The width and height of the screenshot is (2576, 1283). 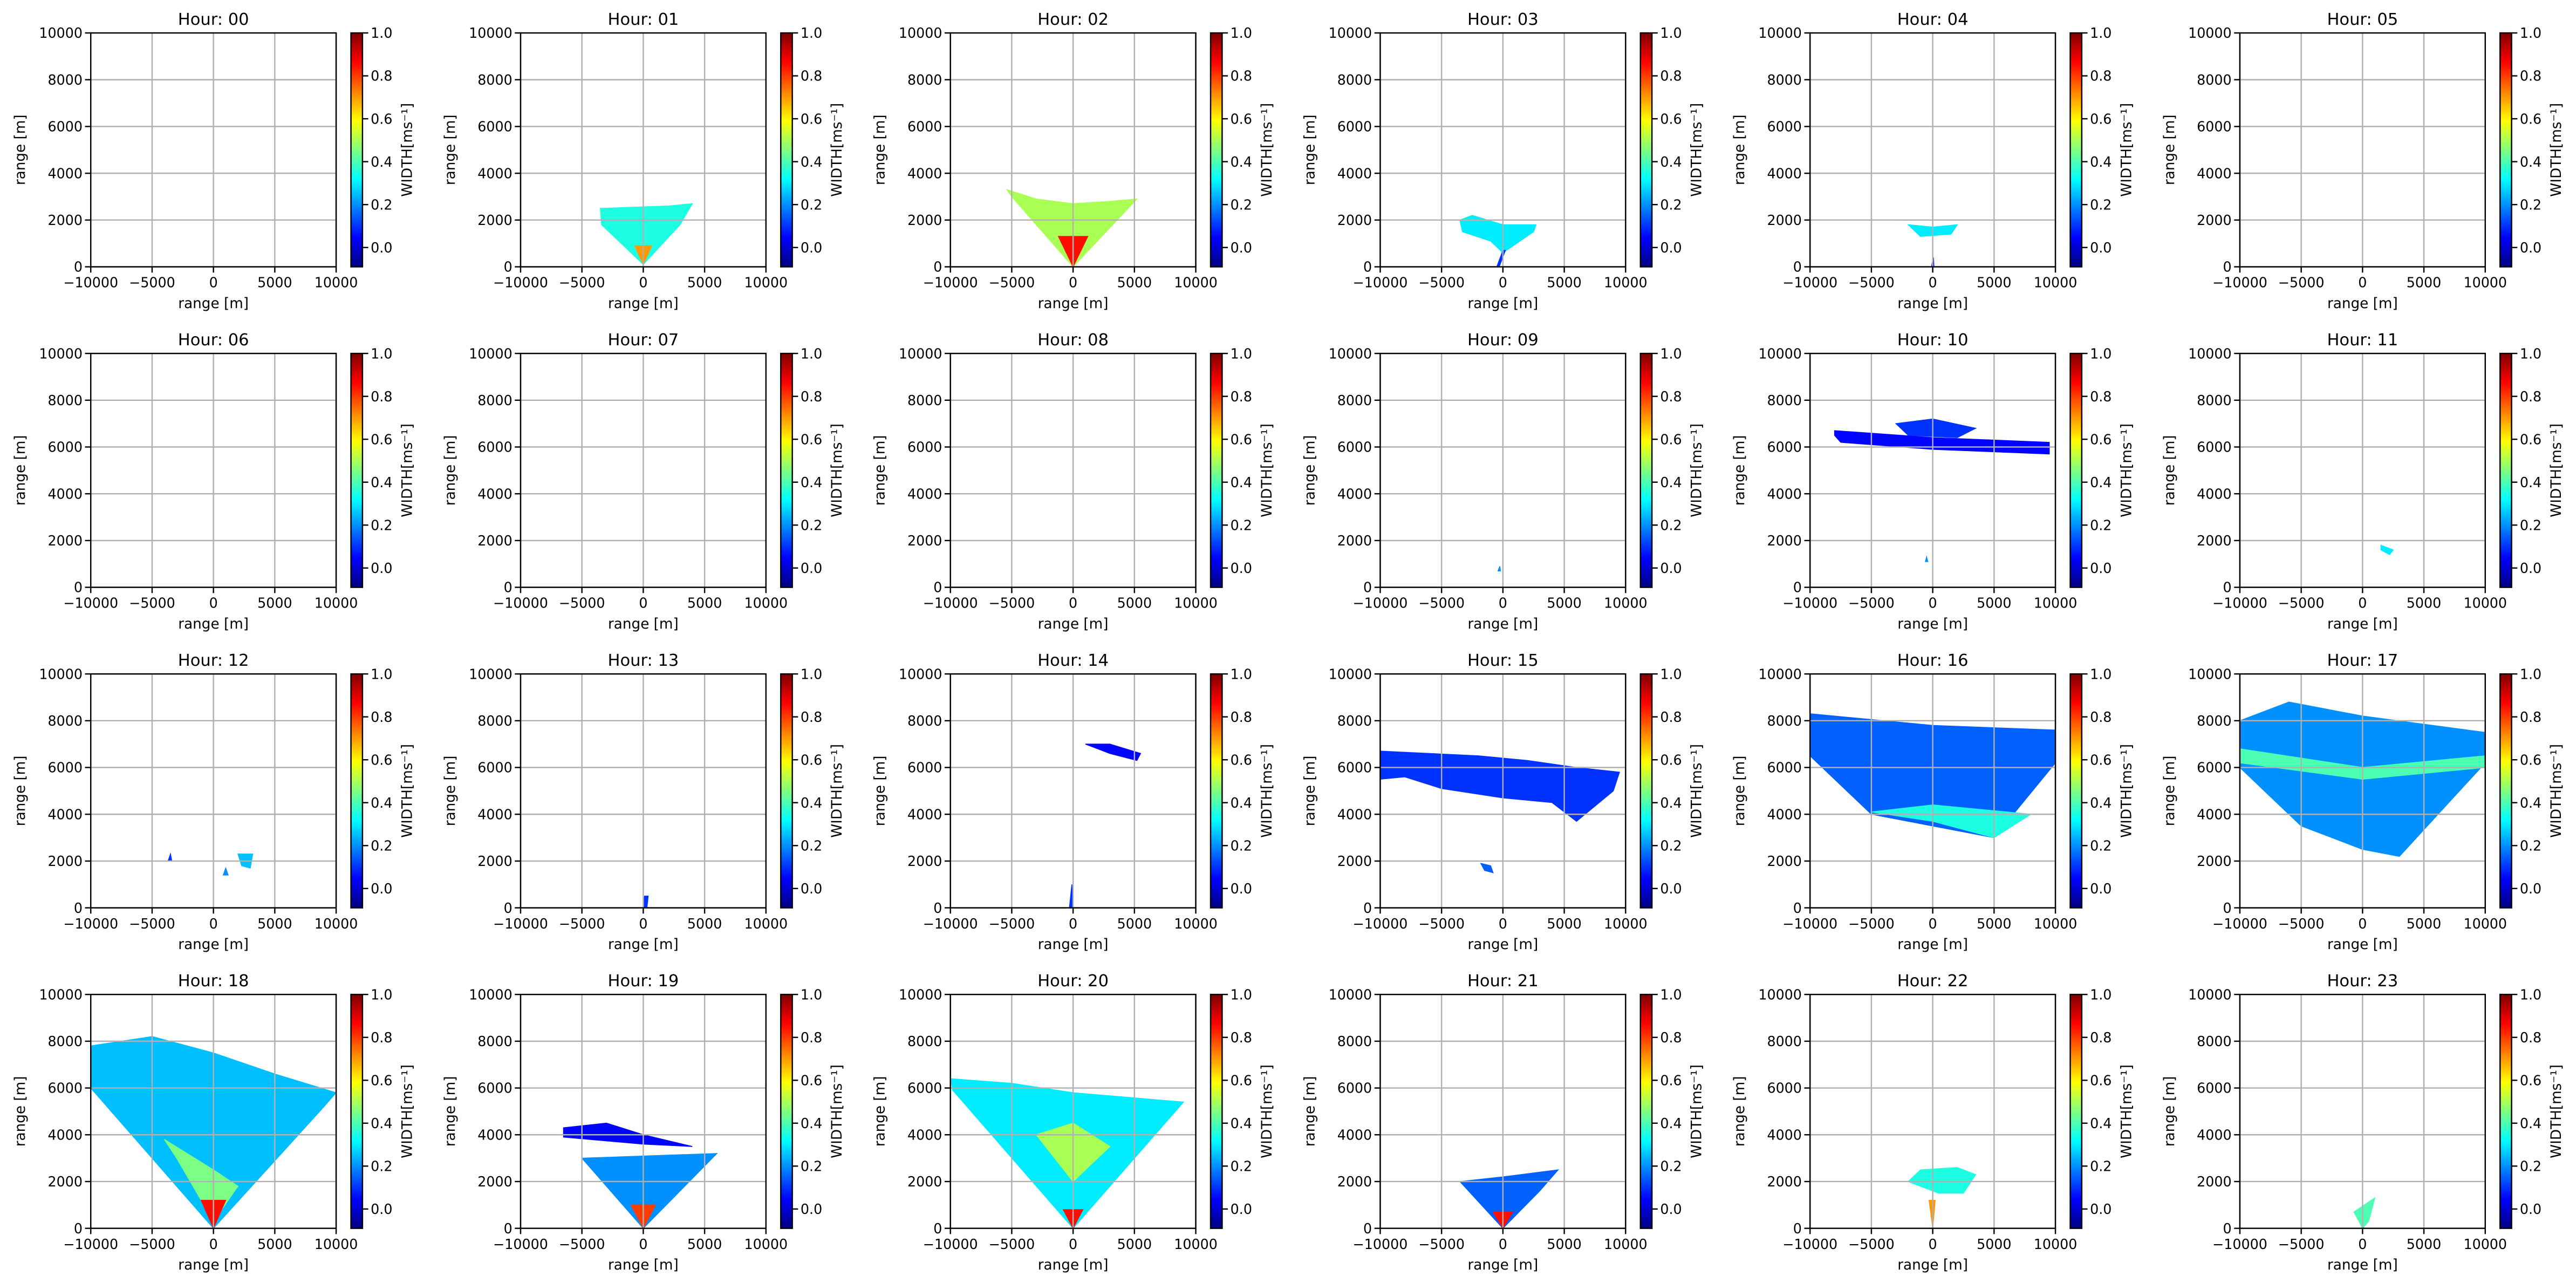 What do you see at coordinates (1310, 1111) in the screenshot?
I see `y-axis-label: range [m]` at bounding box center [1310, 1111].